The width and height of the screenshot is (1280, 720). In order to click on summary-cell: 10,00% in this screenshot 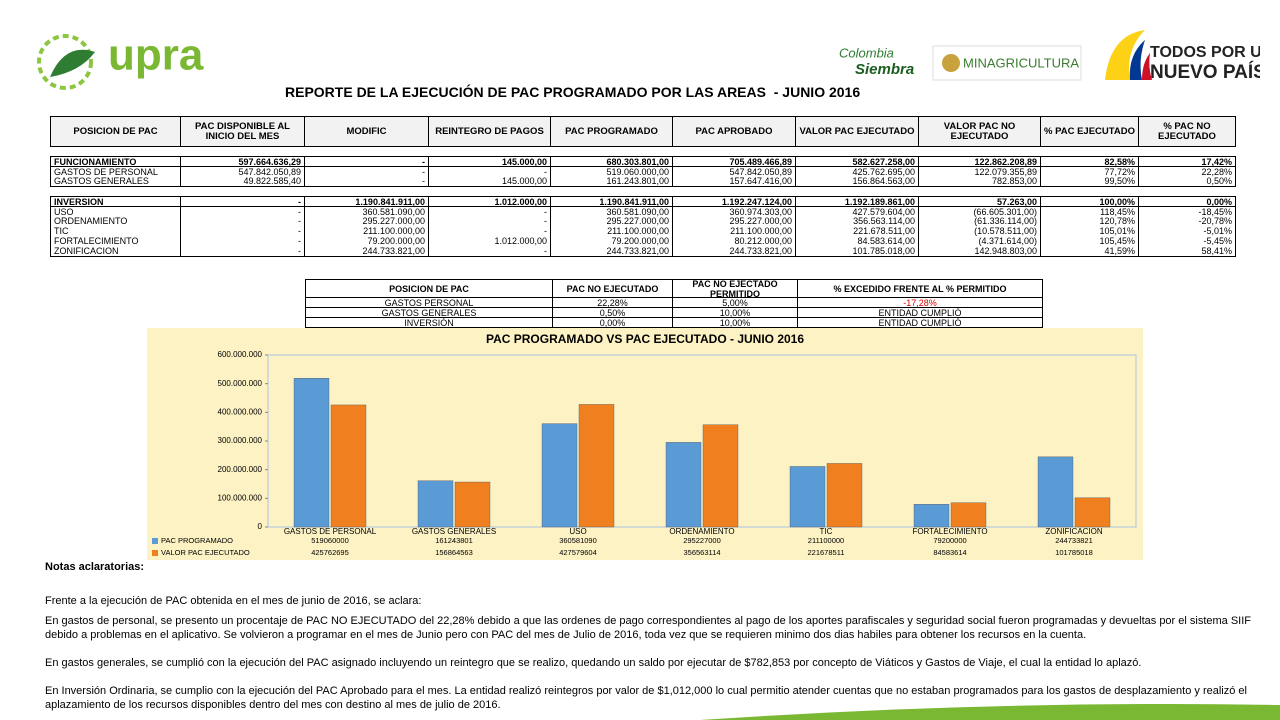, I will do `click(735, 322)`.